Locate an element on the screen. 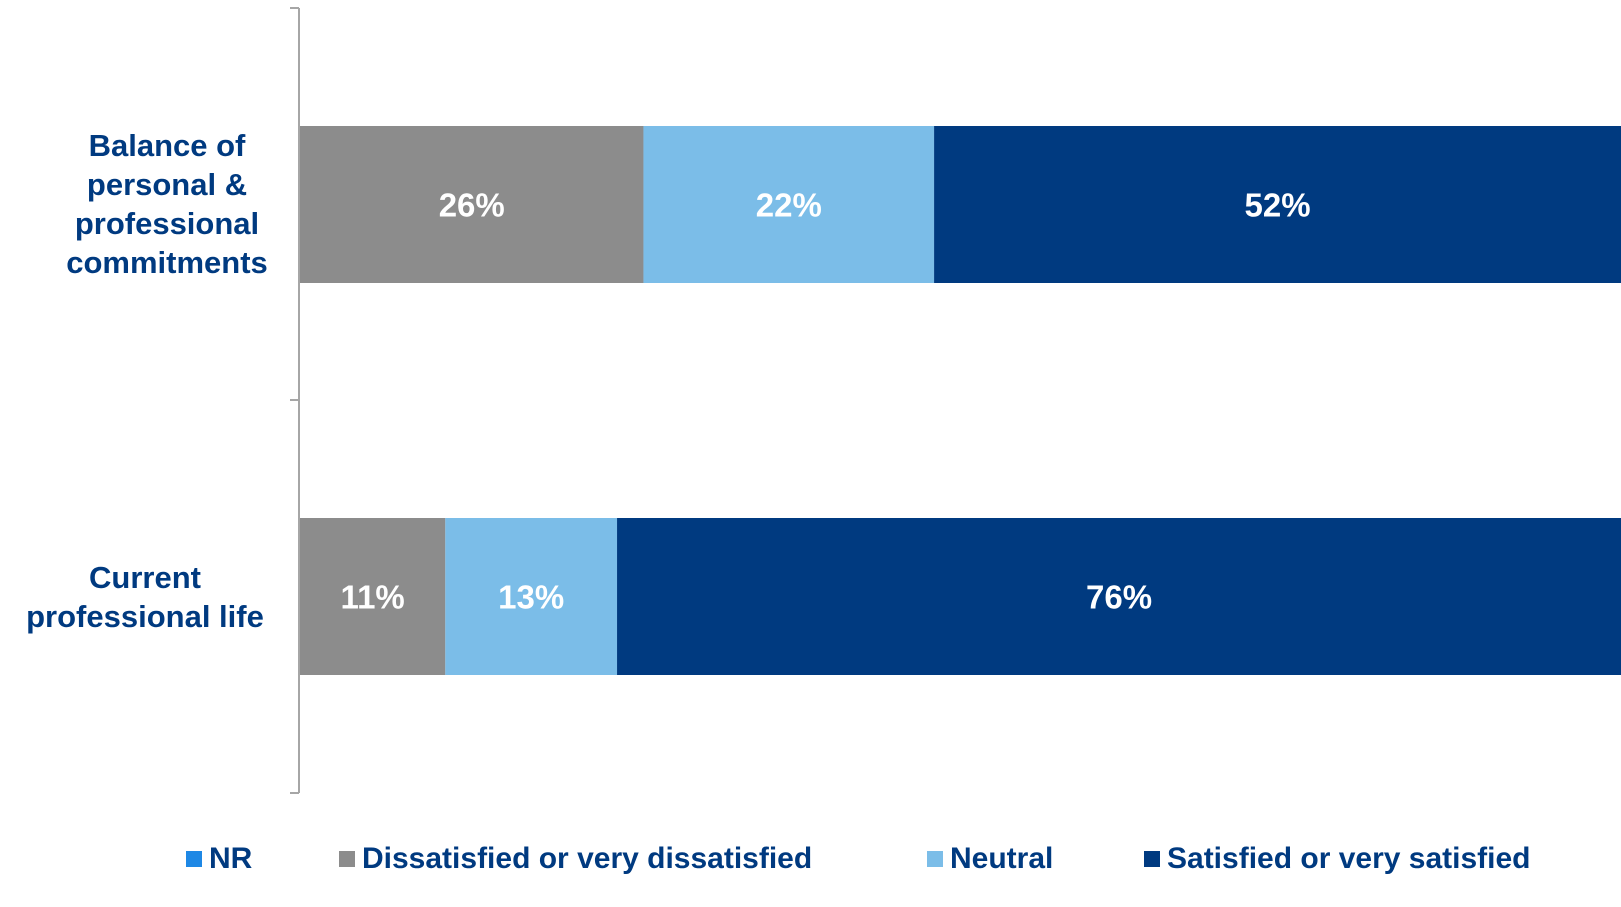 This screenshot has width=1621, height=907. legend-item-neutral: Neutral is located at coordinates (990, 859).